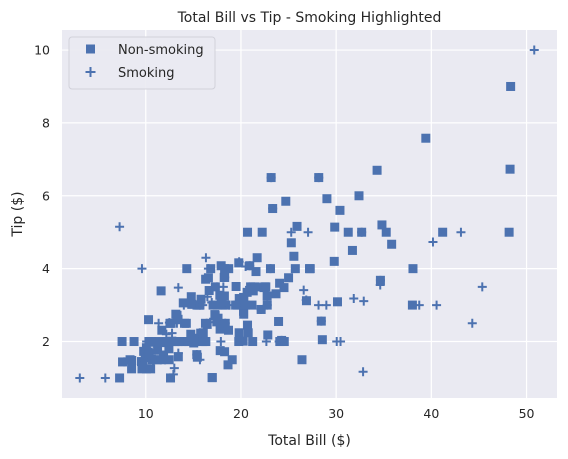 This screenshot has width=568, height=459. I want to click on y-axis-ticks: 2 4 6 8 10, so click(42, 196).